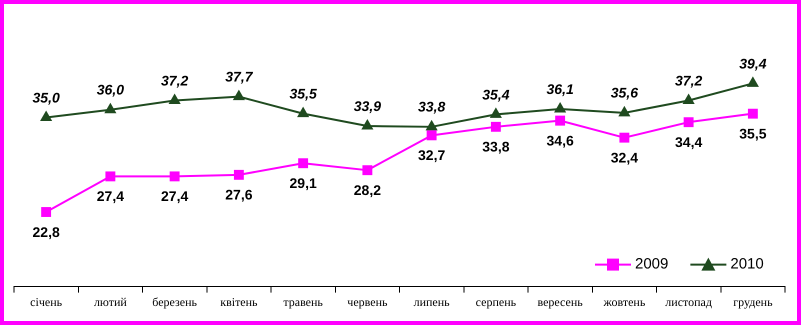 This screenshot has height=325, width=801. What do you see at coordinates (239, 76) in the screenshot?
I see `data-label: 37,7` at bounding box center [239, 76].